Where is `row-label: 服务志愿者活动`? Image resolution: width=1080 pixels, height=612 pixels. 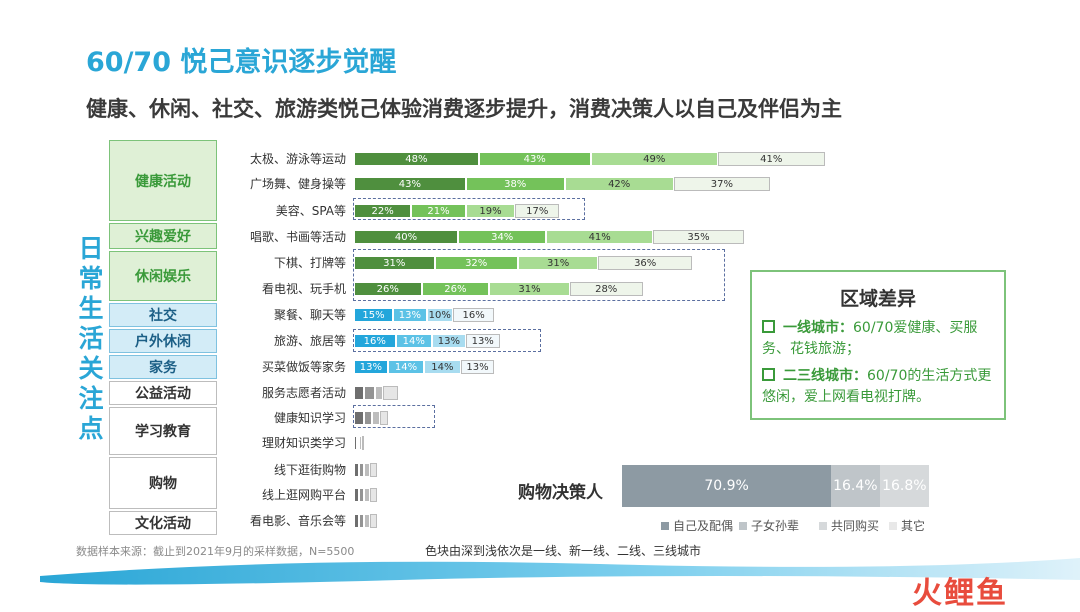
row-label: 服务志愿者活动 is located at coordinates (303, 393).